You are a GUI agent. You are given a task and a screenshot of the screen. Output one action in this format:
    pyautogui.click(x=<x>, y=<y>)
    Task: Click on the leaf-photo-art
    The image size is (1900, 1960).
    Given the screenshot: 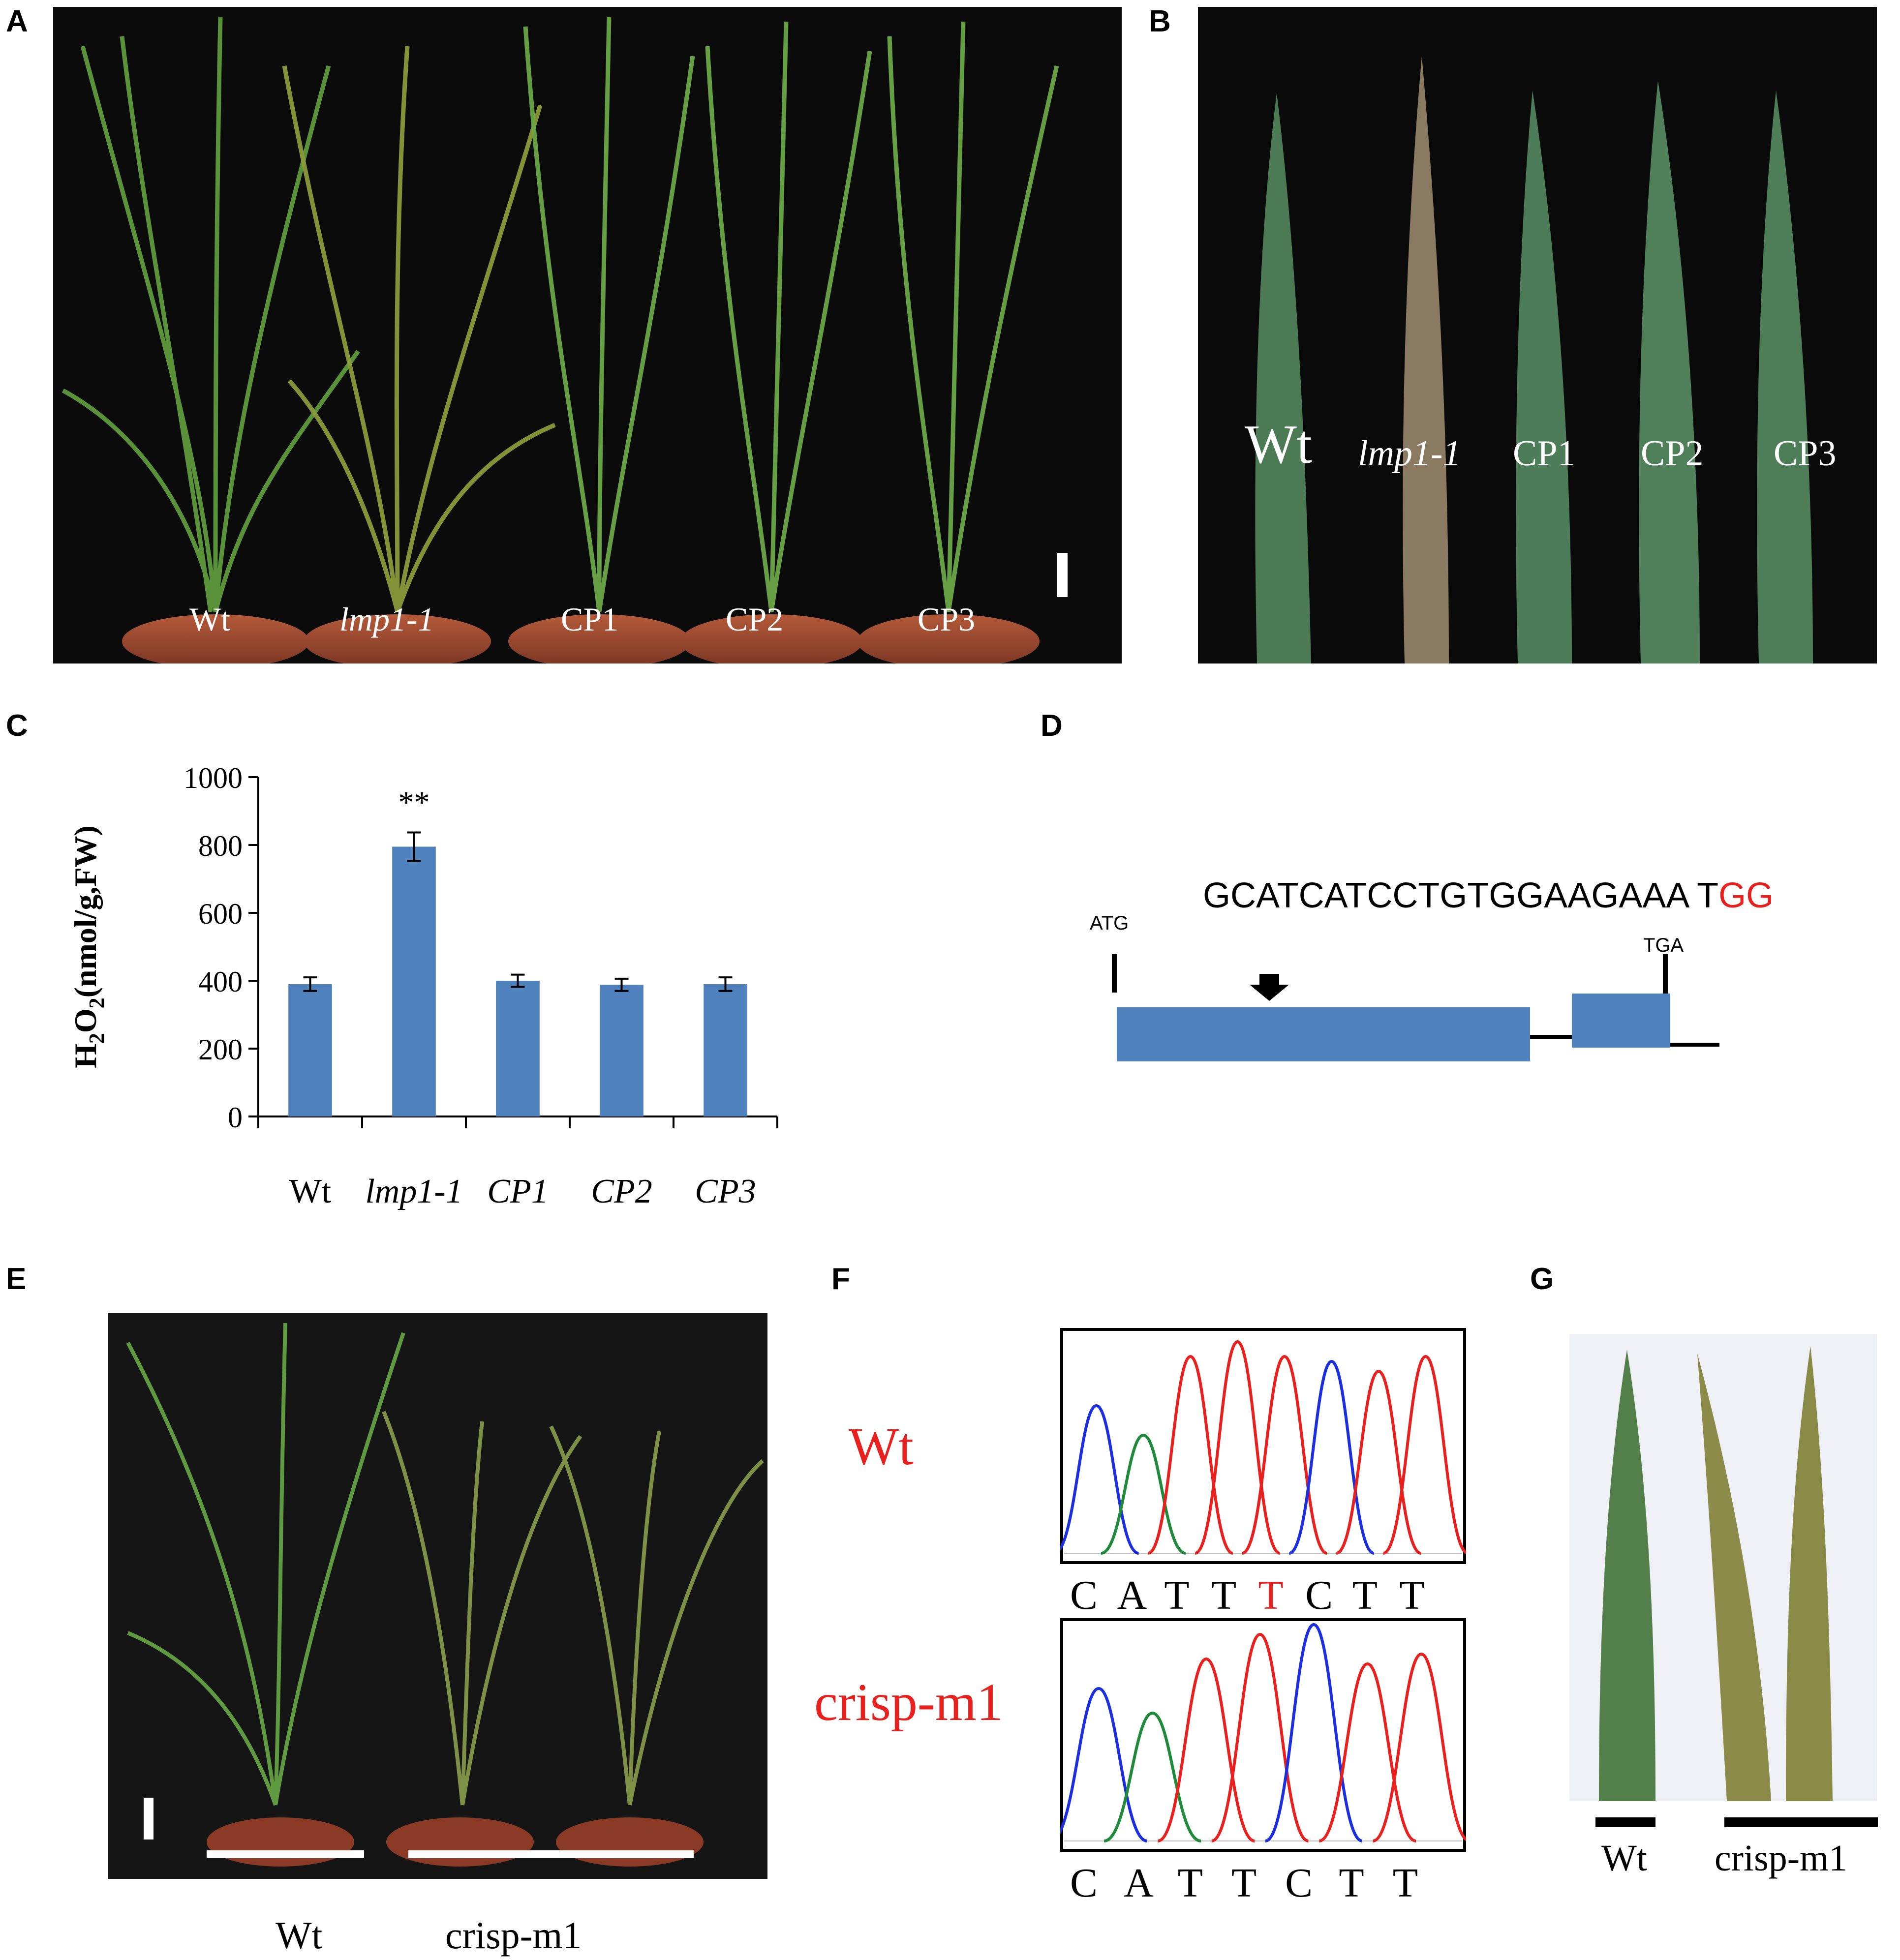 What is the action you would take?
    pyautogui.click(x=1534, y=359)
    